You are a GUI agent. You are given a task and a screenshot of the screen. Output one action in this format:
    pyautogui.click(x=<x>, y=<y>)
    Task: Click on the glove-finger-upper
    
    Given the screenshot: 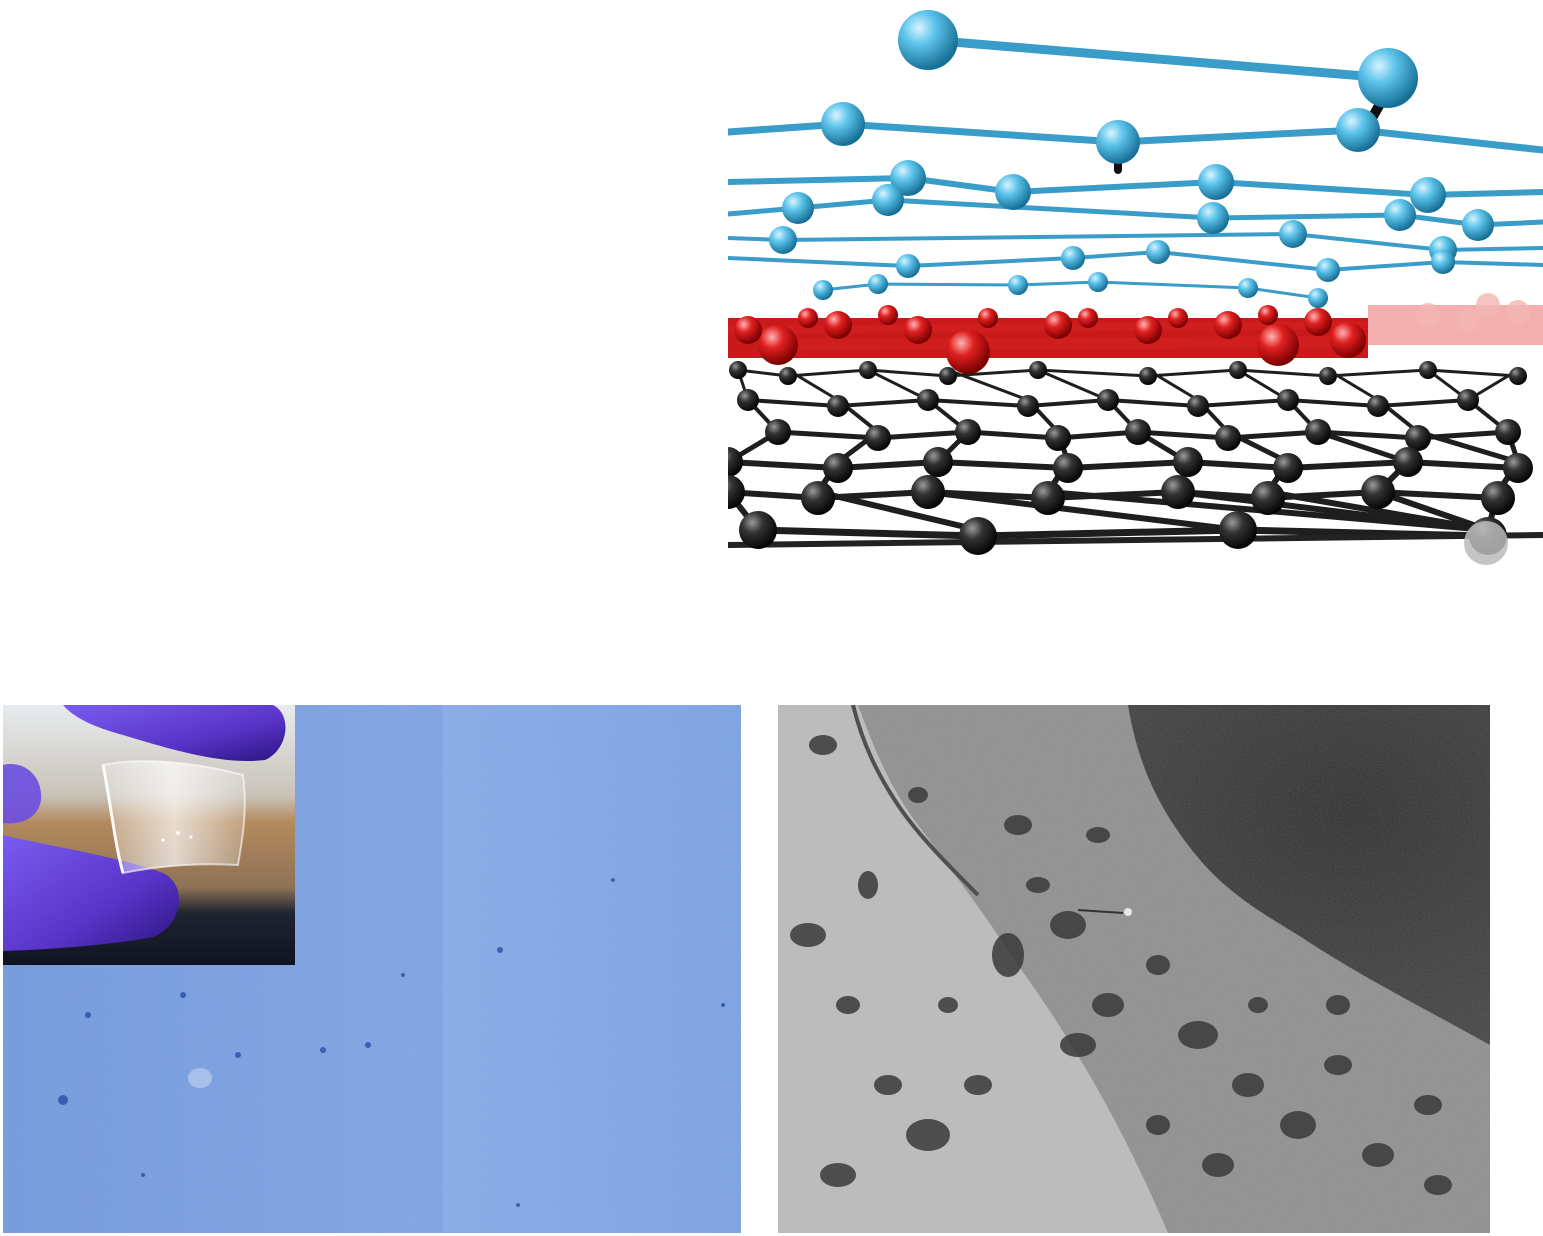 What is the action you would take?
    pyautogui.click(x=174, y=733)
    